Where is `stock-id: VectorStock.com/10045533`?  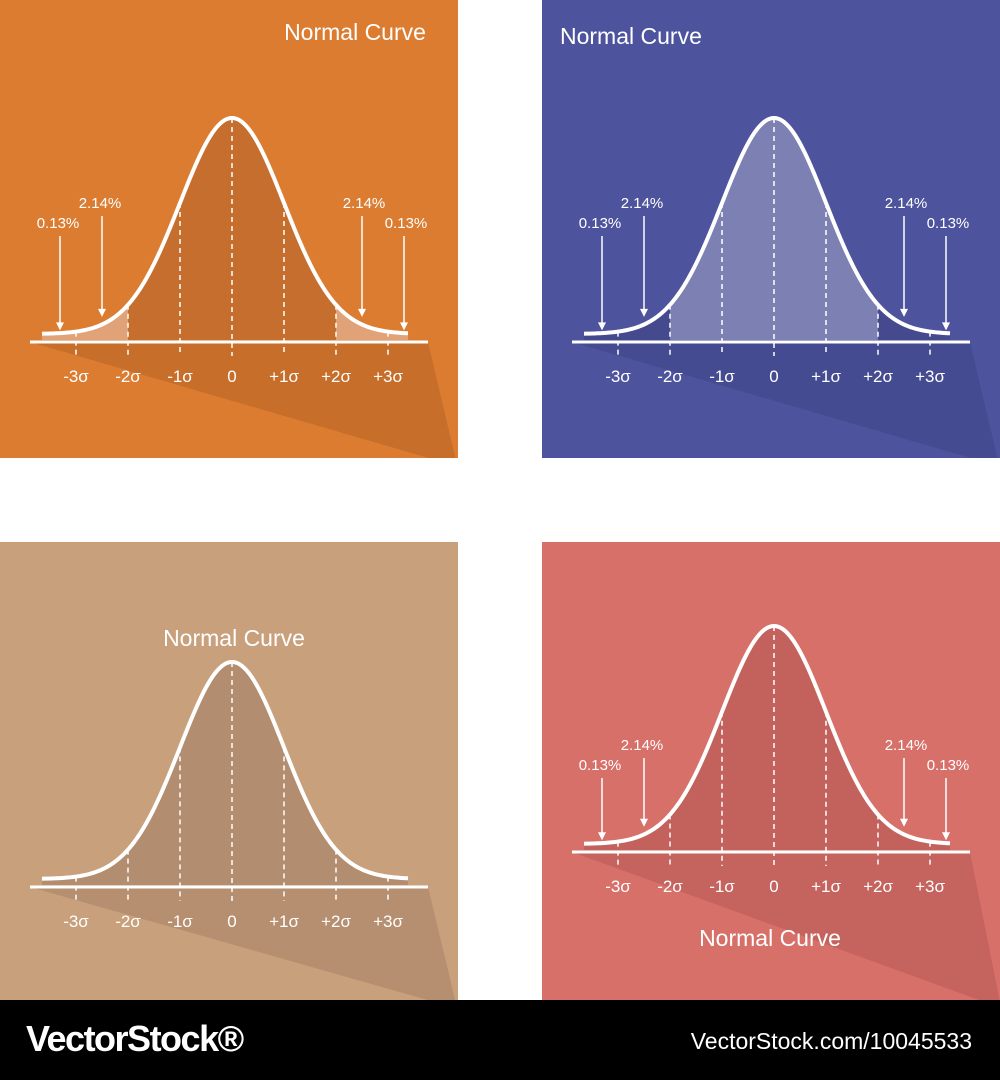
stock-id: VectorStock.com/10045533 is located at coordinates (831, 1041).